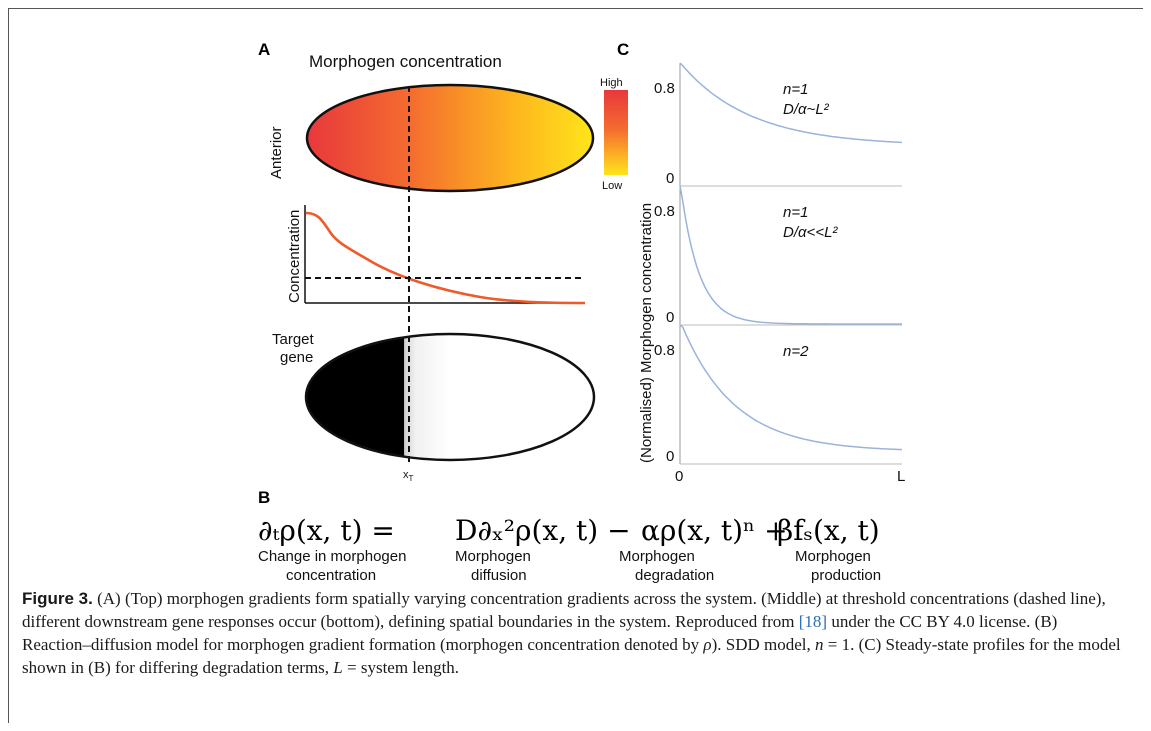  I want to click on x-tick-end: L, so click(901, 476).